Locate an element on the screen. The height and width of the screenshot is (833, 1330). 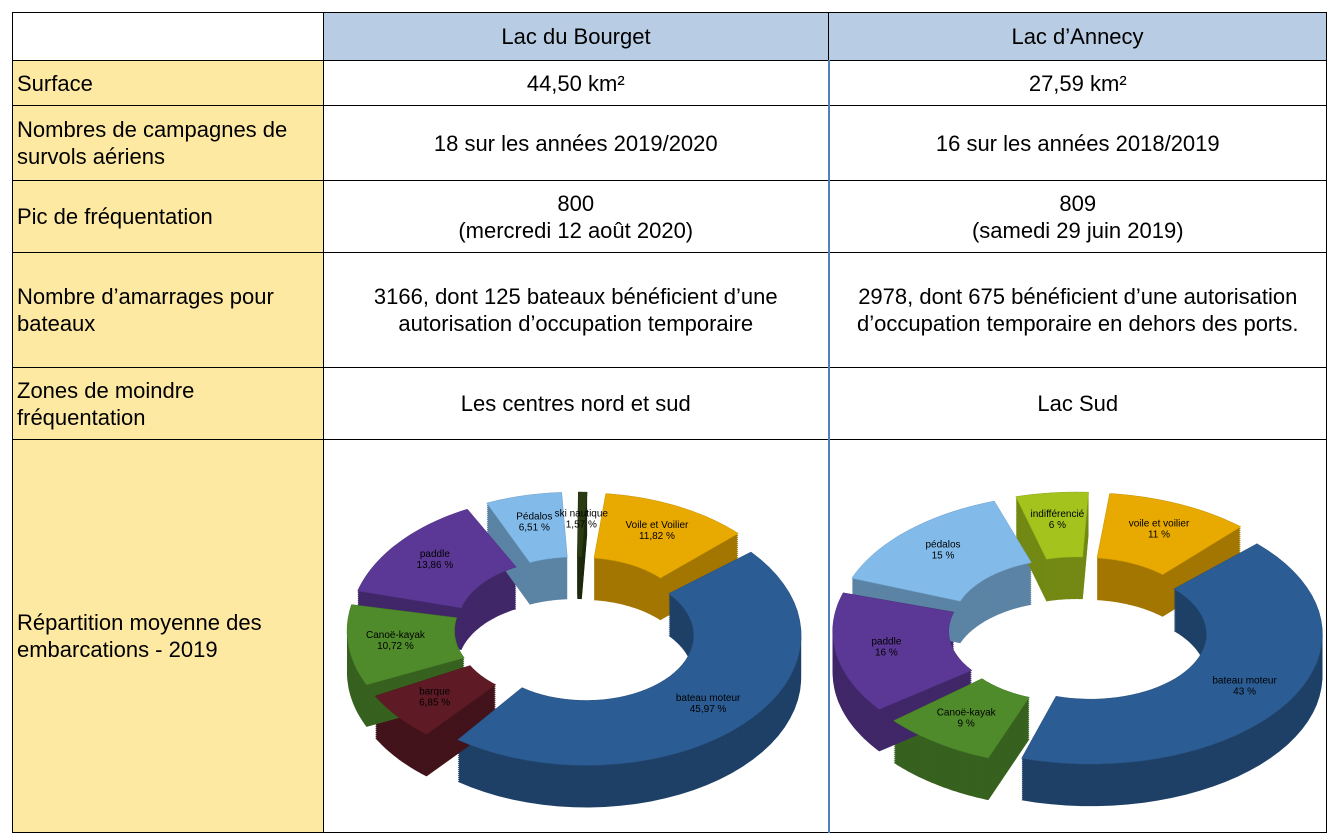
cell: Lac Sud is located at coordinates (1077, 403).